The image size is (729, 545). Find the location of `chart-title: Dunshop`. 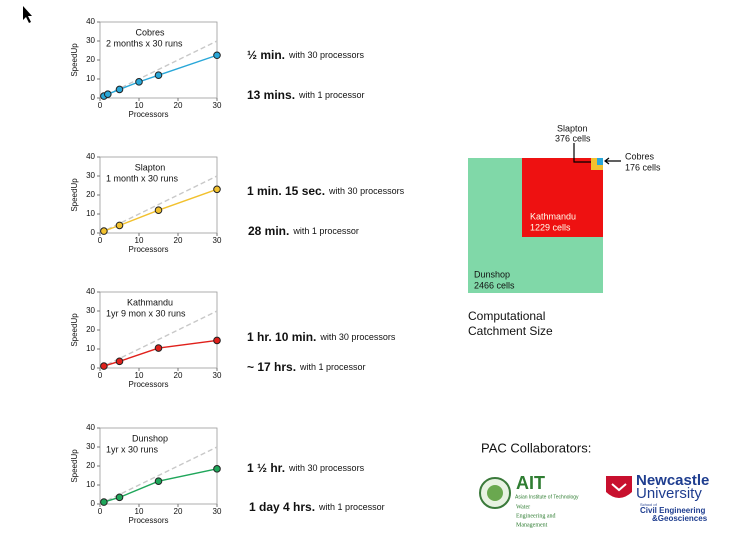

chart-title: Dunshop is located at coordinates (150, 438).